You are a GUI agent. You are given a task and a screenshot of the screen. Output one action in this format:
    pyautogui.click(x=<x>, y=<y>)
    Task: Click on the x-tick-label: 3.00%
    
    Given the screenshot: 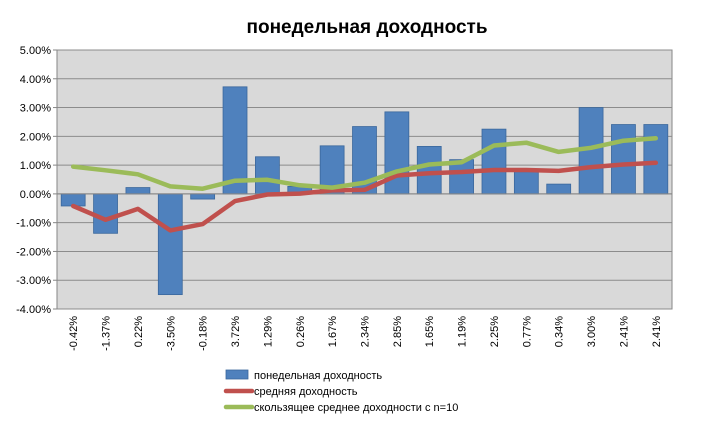 What is the action you would take?
    pyautogui.click(x=592, y=331)
    